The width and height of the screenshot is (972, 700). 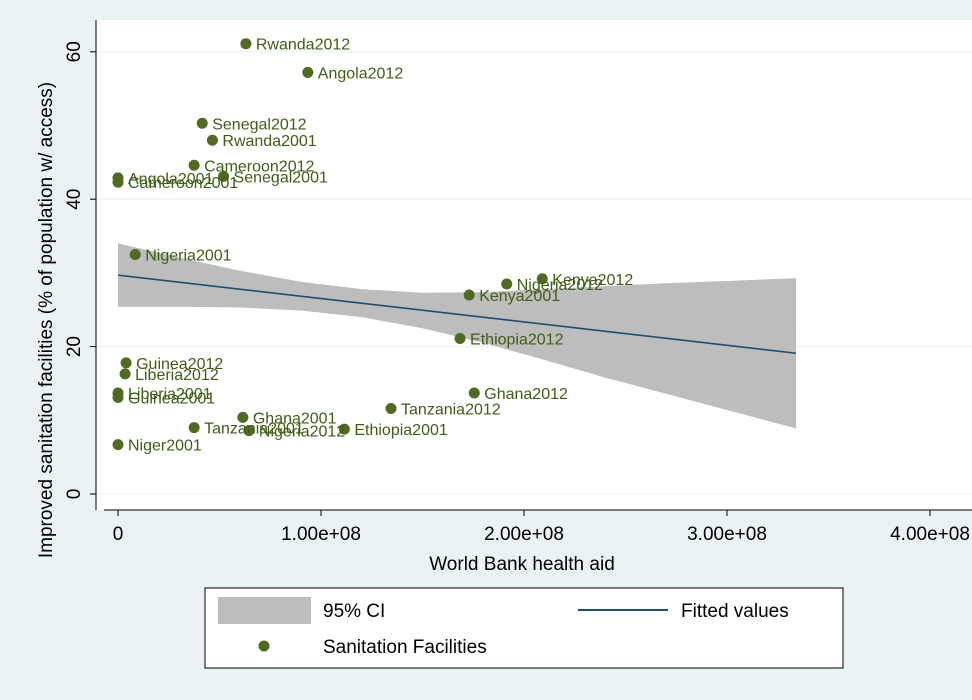 I want to click on point-label: Cameroon2001, so click(x=183, y=183).